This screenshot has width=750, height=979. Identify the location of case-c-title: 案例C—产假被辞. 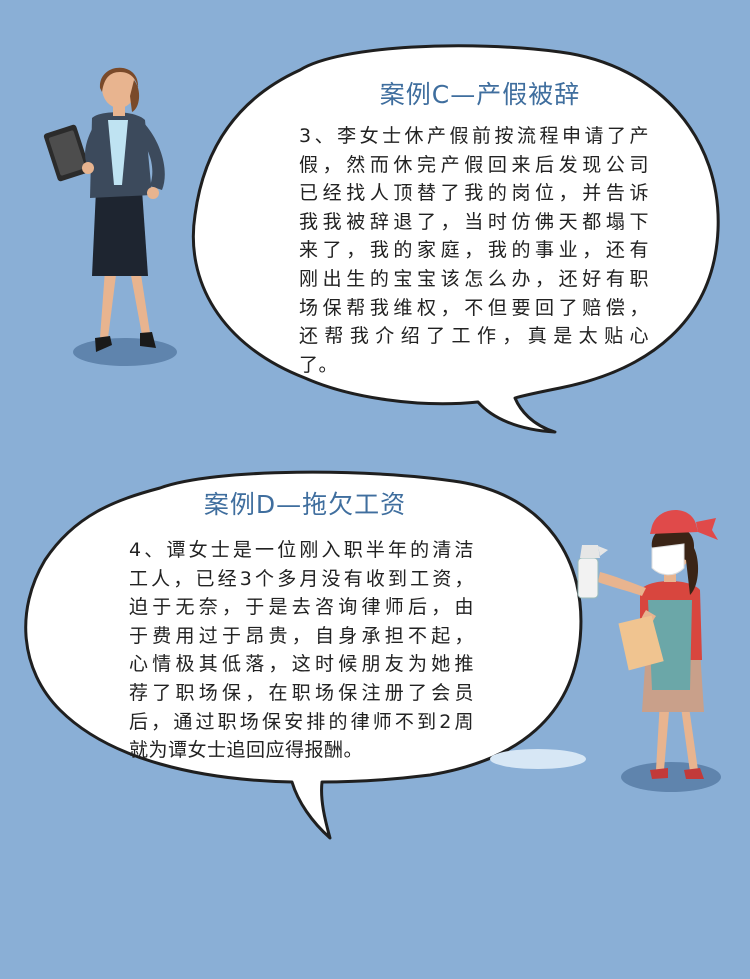
(480, 94).